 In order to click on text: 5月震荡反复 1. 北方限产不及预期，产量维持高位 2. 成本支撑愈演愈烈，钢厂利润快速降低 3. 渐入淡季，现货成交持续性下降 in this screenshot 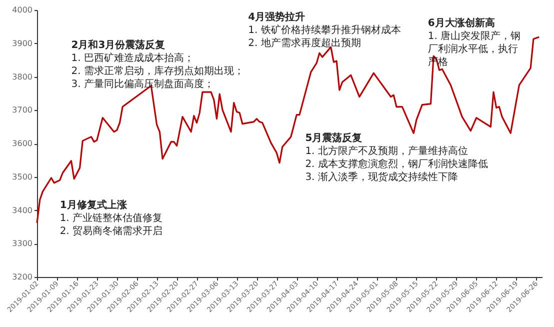, I will do `click(396, 157)`.